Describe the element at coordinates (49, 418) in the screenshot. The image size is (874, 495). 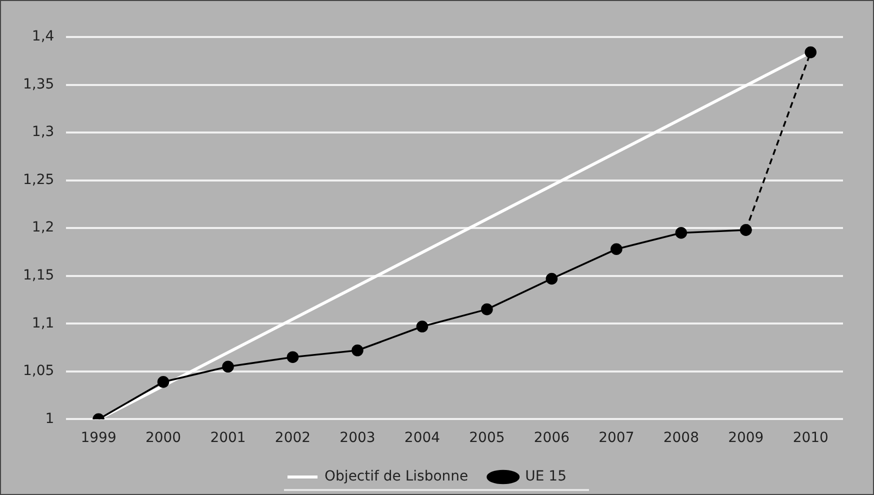
I see `y-tick-label: 1` at that location.